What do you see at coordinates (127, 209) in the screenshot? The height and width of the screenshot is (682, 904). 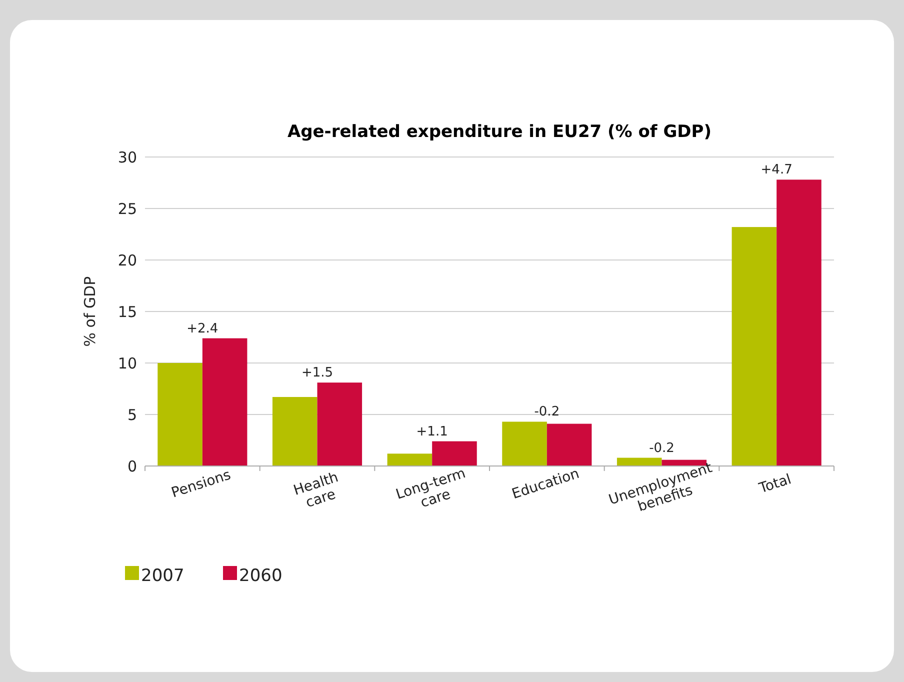 I see `y-tick-label: 25` at bounding box center [127, 209].